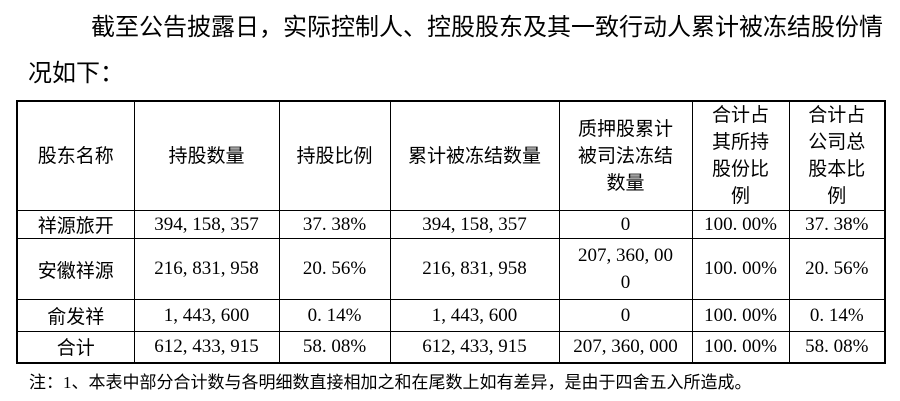 This screenshot has width=900, height=401. What do you see at coordinates (474, 269) in the screenshot?
I see `cell-cumulative-frozen: 216, 831, 958` at bounding box center [474, 269].